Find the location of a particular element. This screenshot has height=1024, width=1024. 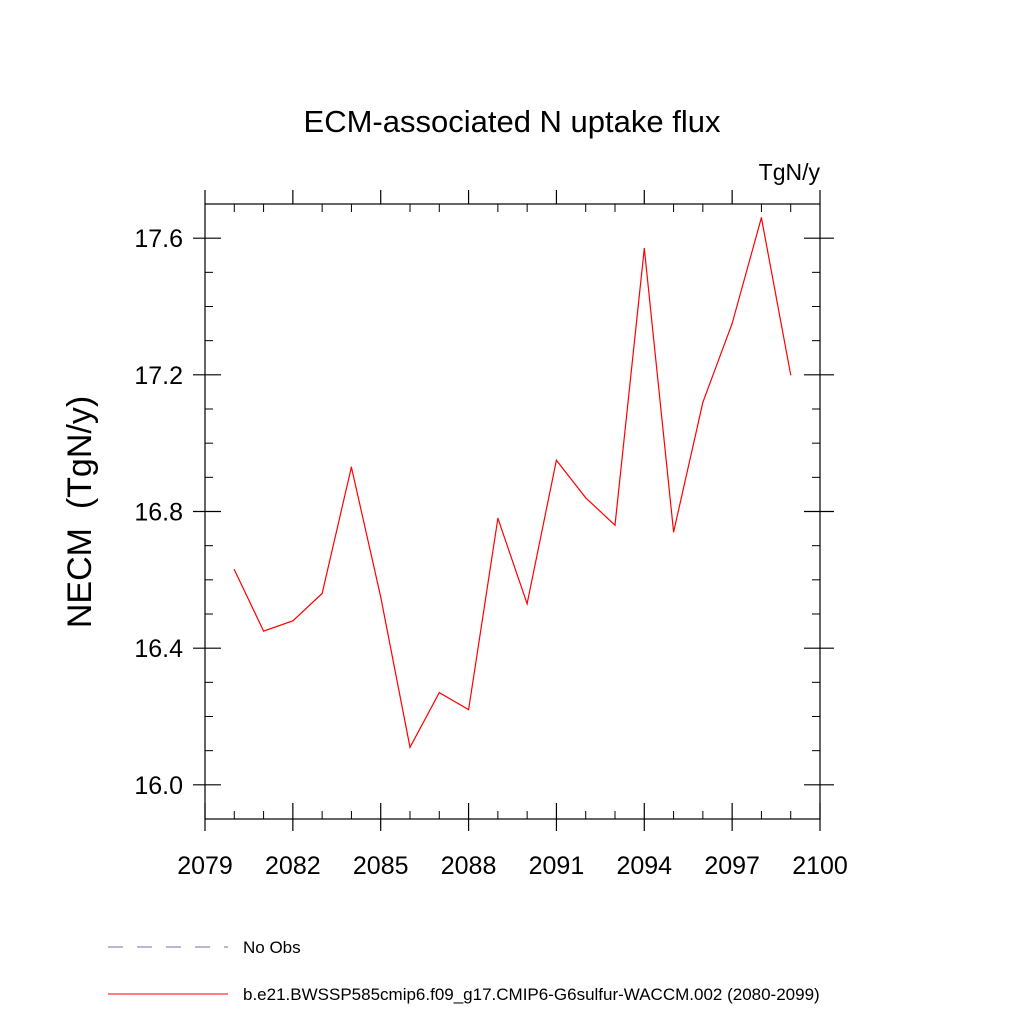

x-tick-label: 2094 is located at coordinates (644, 866).